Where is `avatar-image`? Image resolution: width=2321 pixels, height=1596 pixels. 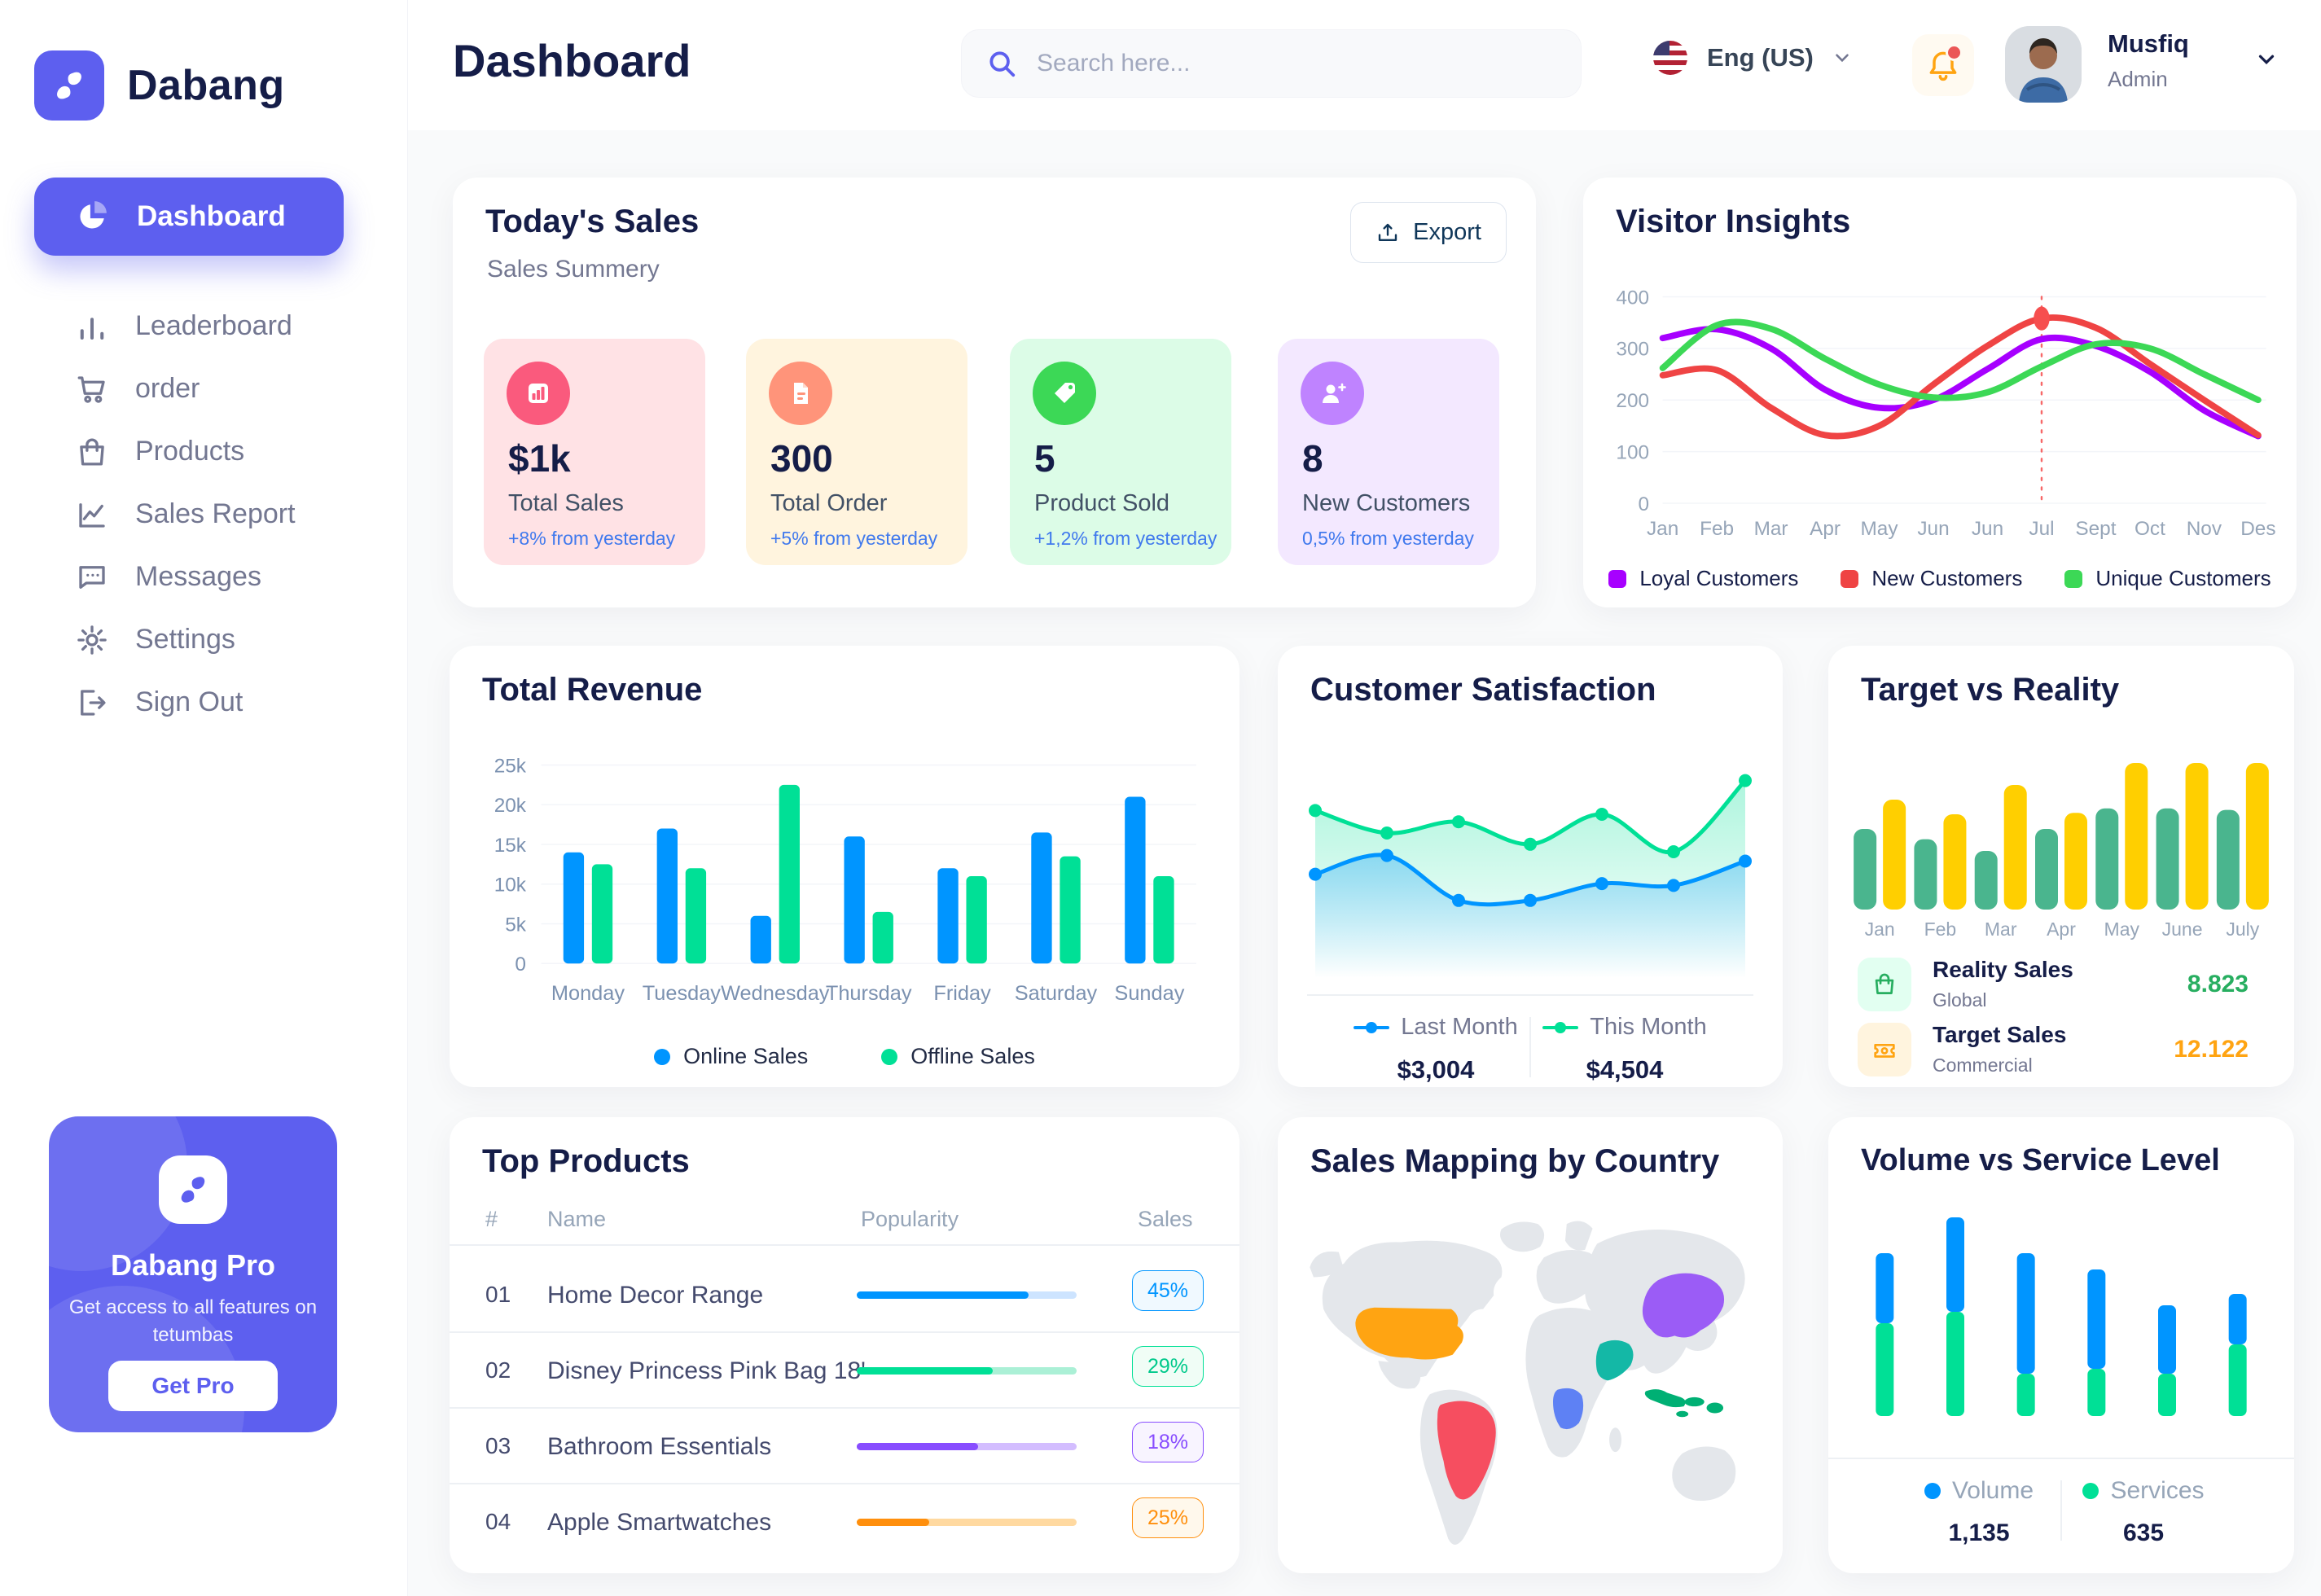
avatar-image is located at coordinates (2043, 64).